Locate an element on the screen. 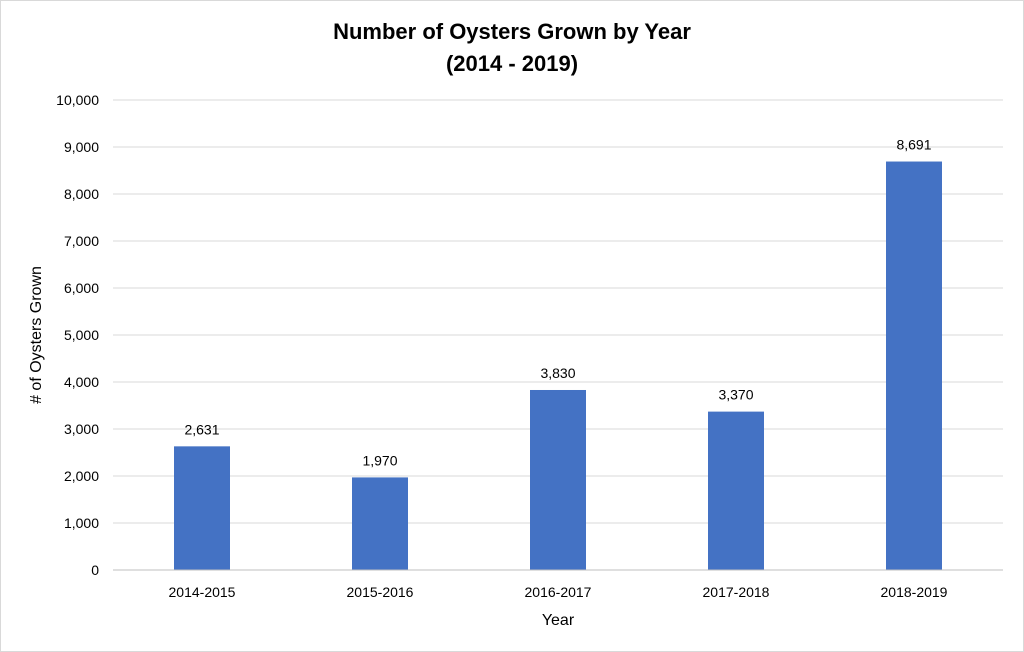 This screenshot has width=1024, height=652. y-axis-title: # of Oysters Grown is located at coordinates (36, 335).